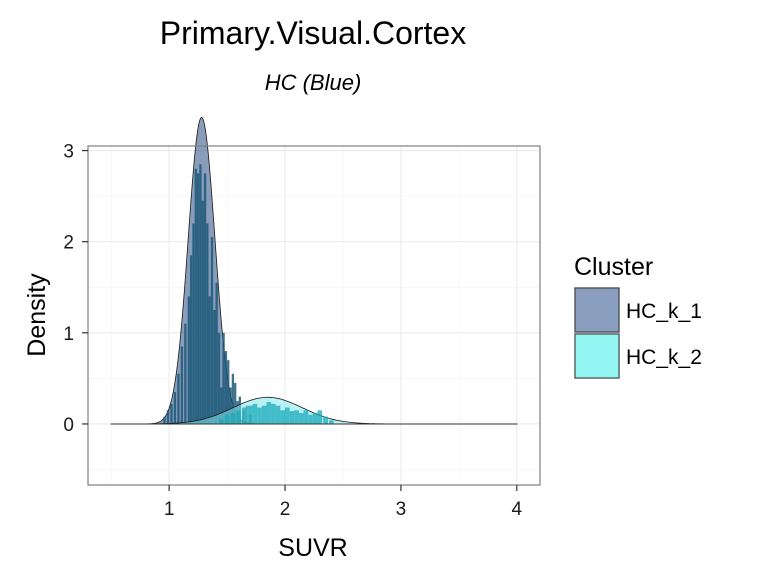 Image resolution: width=768 pixels, height=576 pixels. I want to click on x-tick-label: 2, so click(285, 509).